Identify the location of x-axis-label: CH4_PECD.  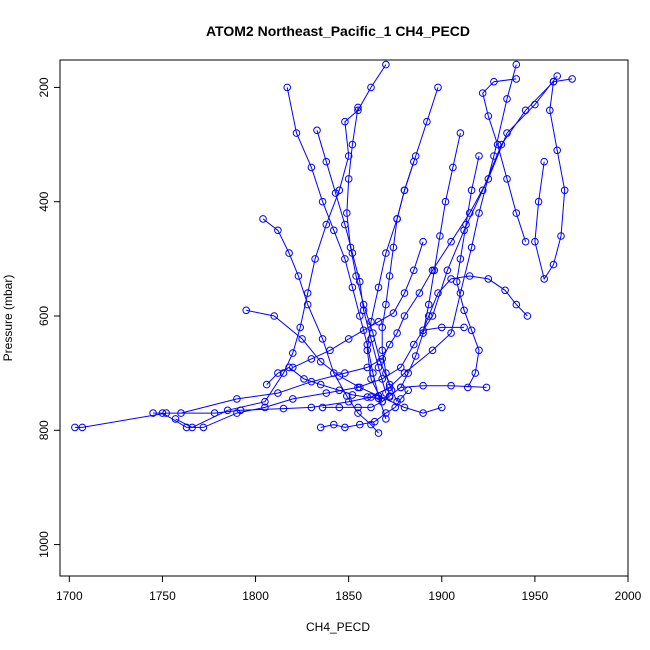
(338, 627).